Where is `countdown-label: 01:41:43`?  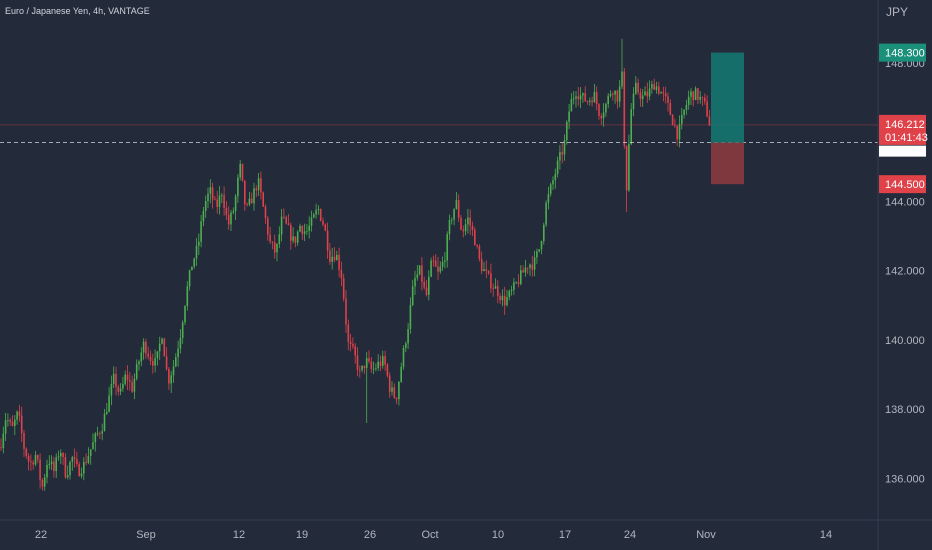 countdown-label: 01:41:43 is located at coordinates (906, 138).